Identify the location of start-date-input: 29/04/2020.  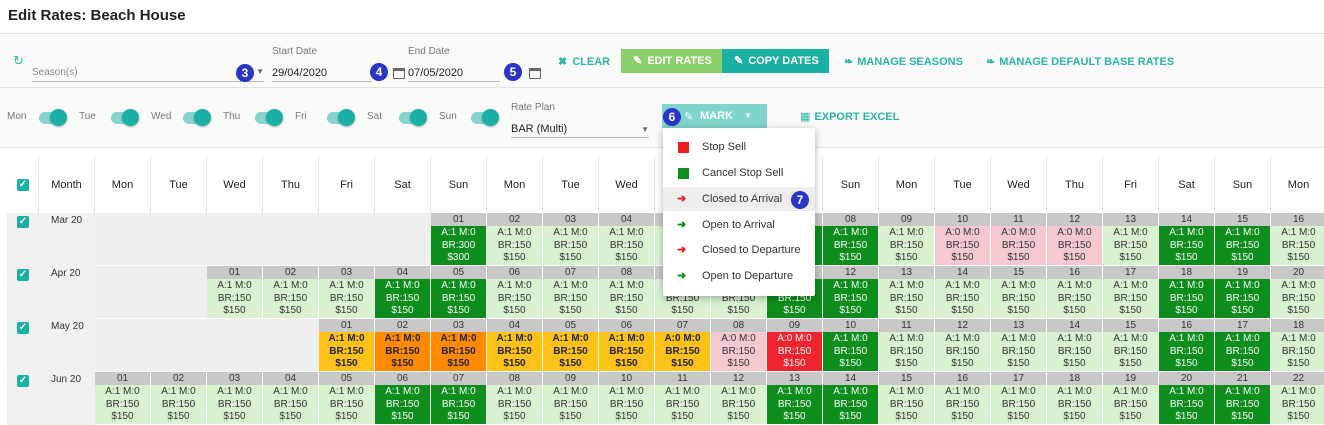
(322, 73).